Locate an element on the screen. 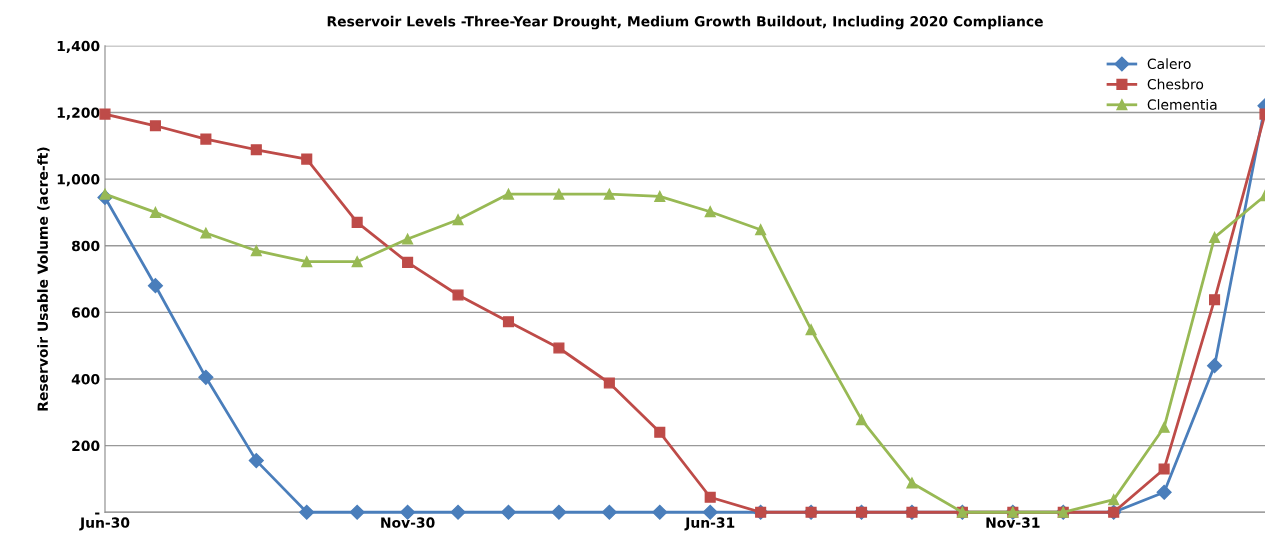  x-tick-label: Nov-30 is located at coordinates (408, 522).